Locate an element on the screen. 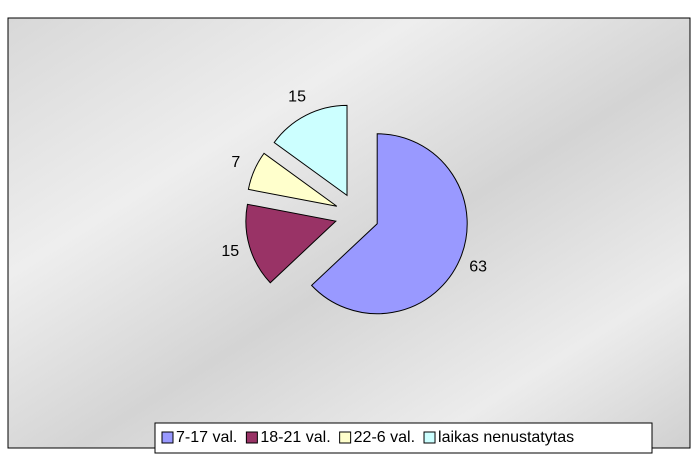  data-label: 7 is located at coordinates (235, 162).